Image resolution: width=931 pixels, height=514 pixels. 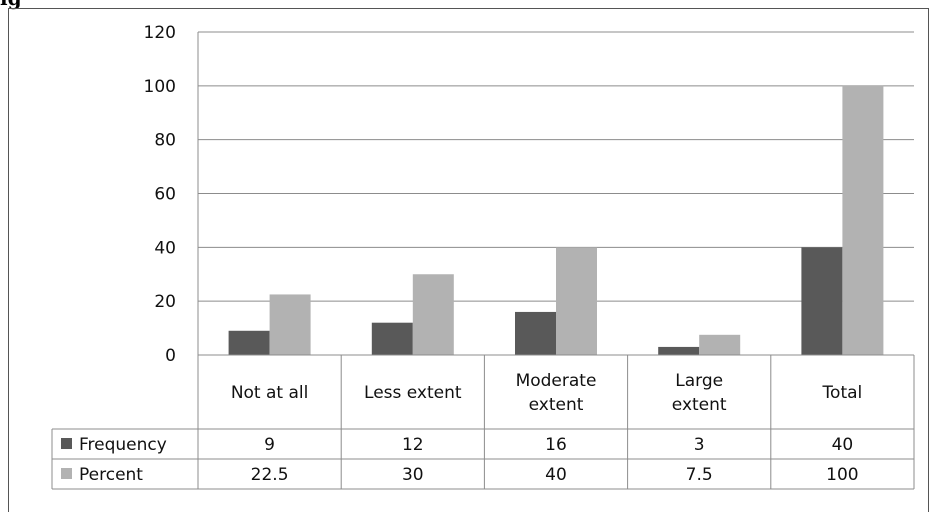 I want to click on category-label: Total, so click(x=842, y=393).